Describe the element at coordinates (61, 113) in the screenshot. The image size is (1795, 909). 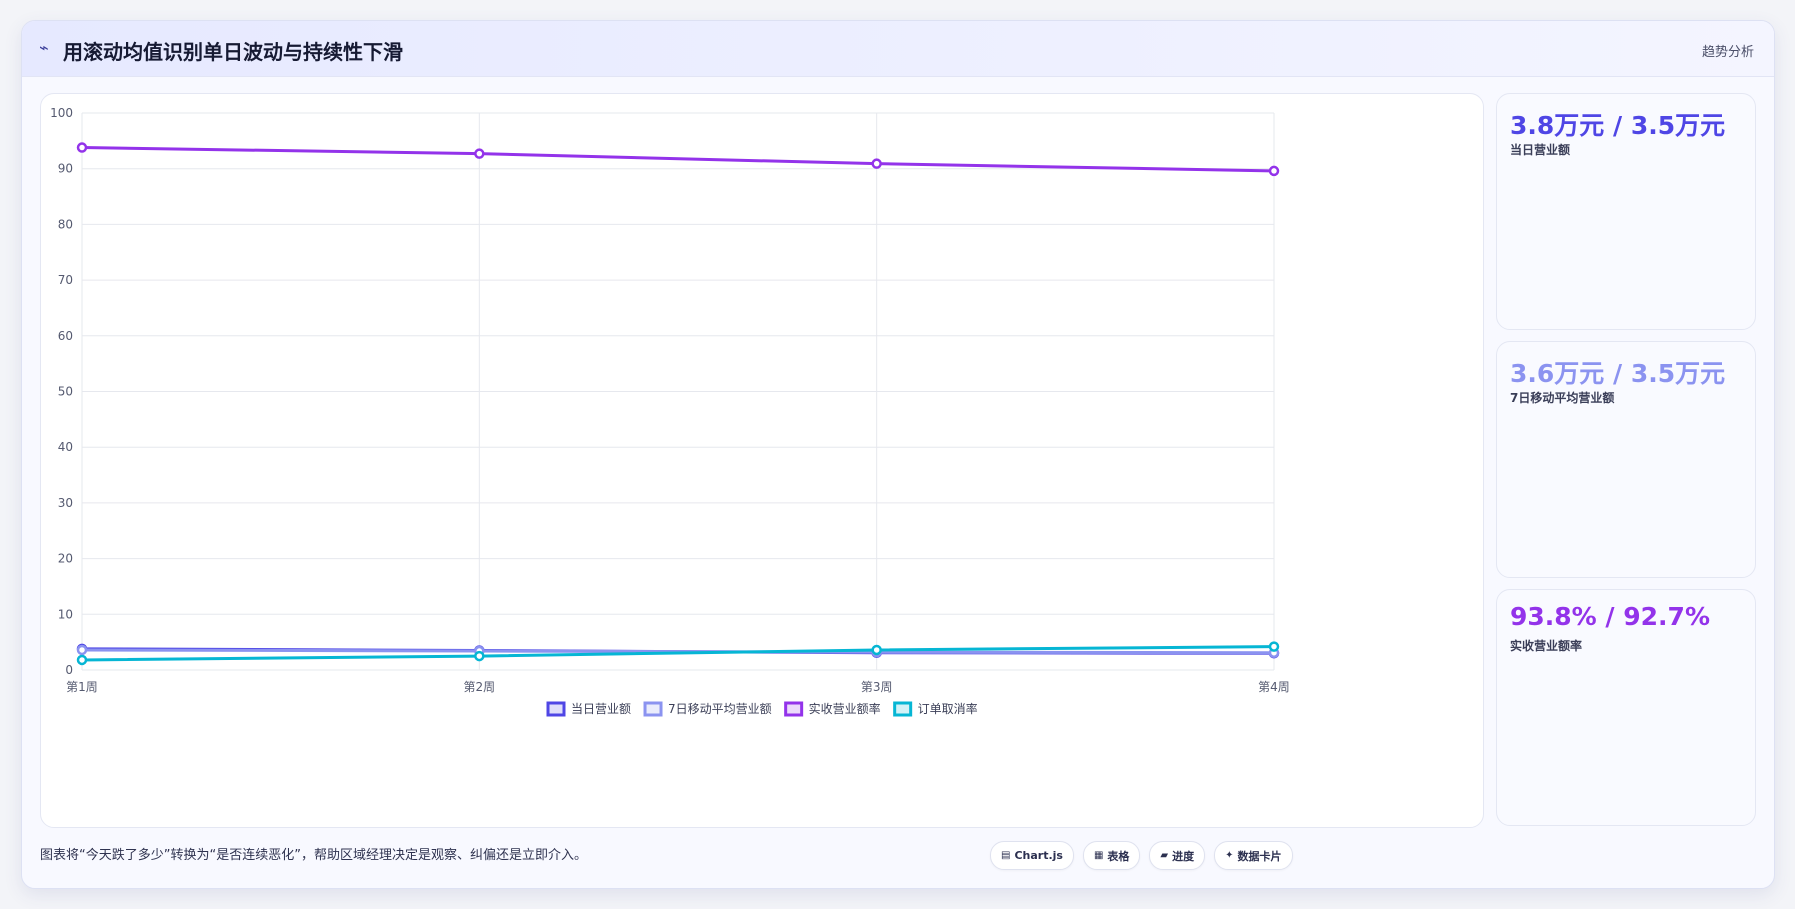
I see `y-tick-label: 100` at that location.